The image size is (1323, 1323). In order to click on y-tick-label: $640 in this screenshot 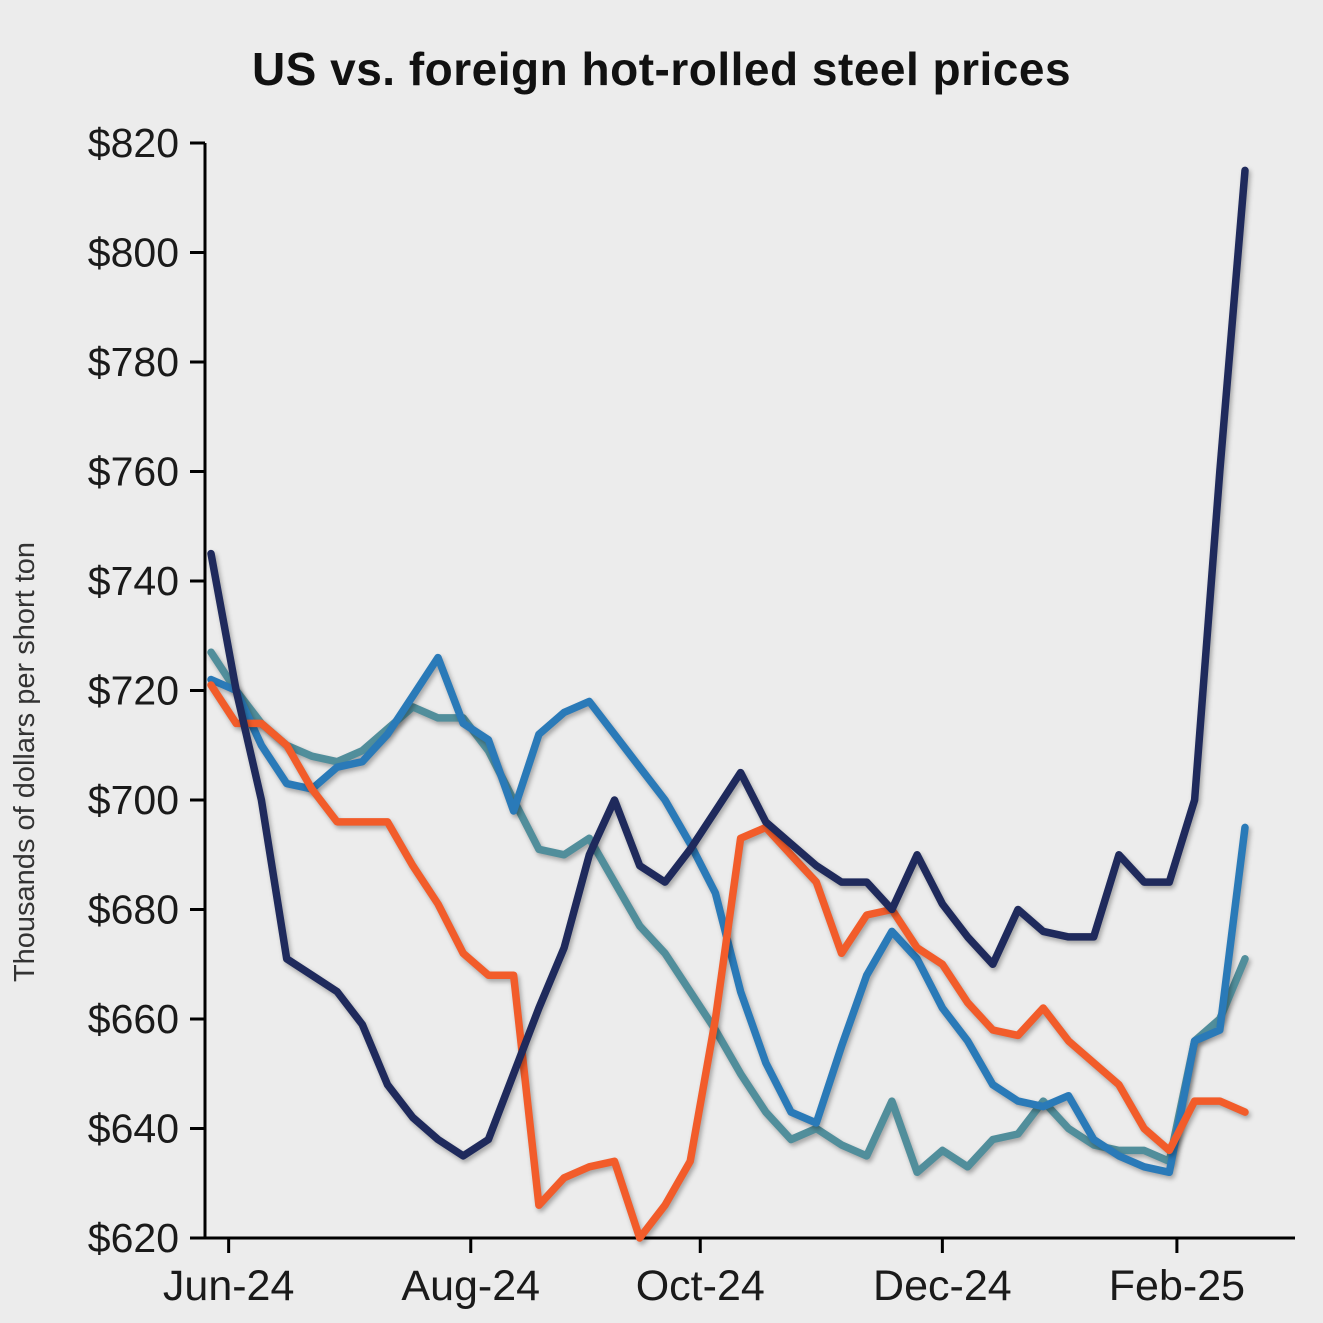, I will do `click(133, 1129)`.